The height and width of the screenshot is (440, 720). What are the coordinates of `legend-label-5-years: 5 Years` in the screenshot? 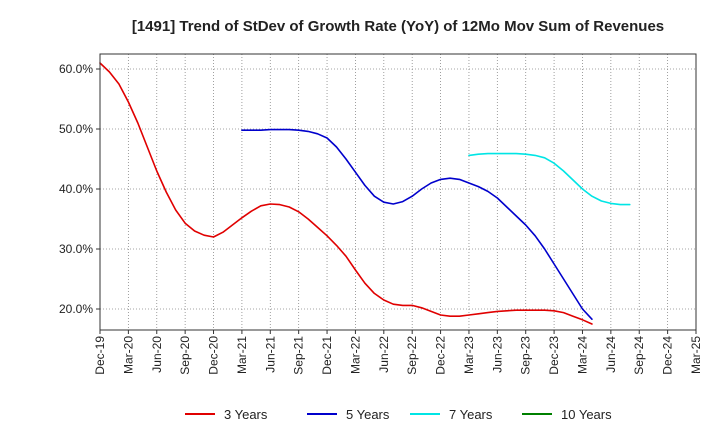 It's located at (368, 414).